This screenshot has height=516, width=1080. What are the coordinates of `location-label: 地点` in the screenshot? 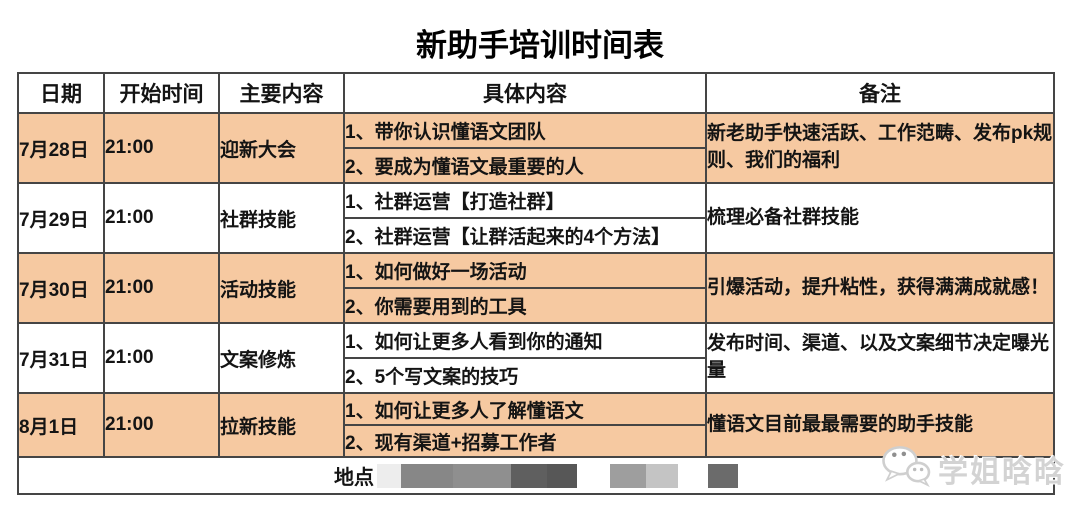 It's located at (354, 478).